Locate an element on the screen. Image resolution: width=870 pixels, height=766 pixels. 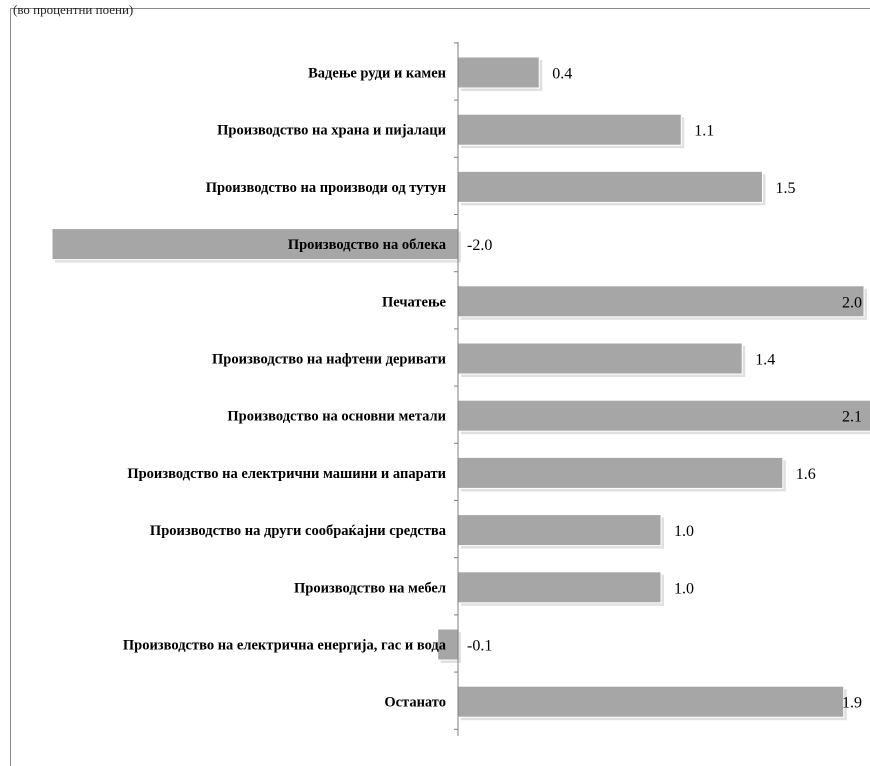
category-label: Производство на облека is located at coordinates (367, 245).